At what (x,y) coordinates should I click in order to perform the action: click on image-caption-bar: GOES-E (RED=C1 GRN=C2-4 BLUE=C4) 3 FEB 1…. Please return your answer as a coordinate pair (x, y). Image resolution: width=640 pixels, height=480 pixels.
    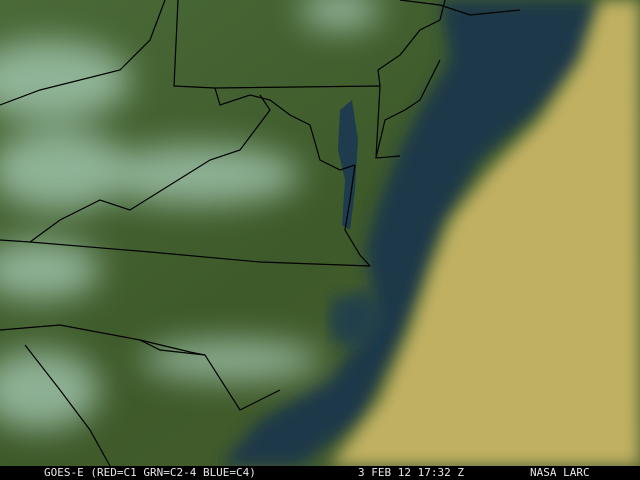
    Looking at the image, I should click on (320, 473).